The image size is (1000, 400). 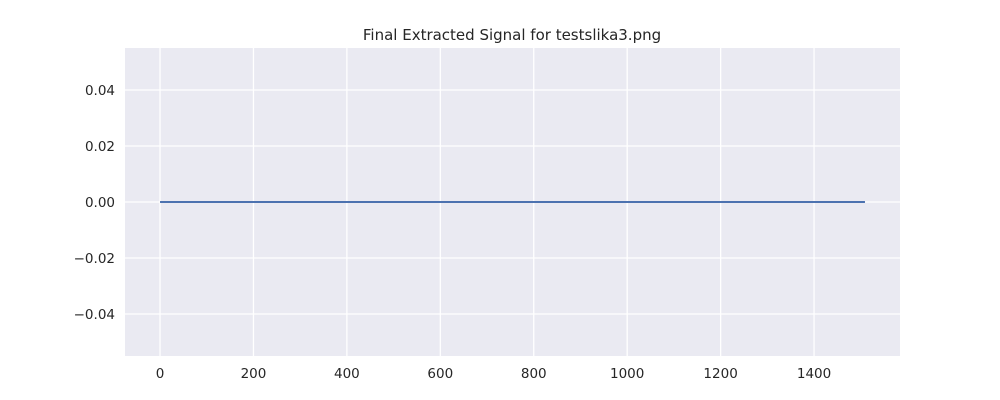 What do you see at coordinates (440, 374) in the screenshot?
I see `x-tick-label: 600` at bounding box center [440, 374].